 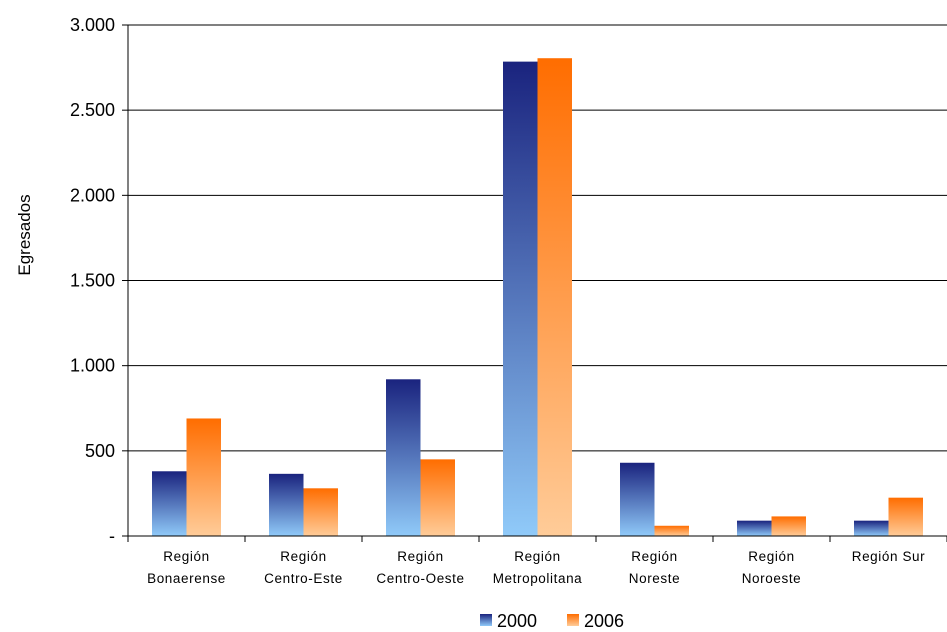 I want to click on legend-label-2000: 2000, so click(x=517, y=621).